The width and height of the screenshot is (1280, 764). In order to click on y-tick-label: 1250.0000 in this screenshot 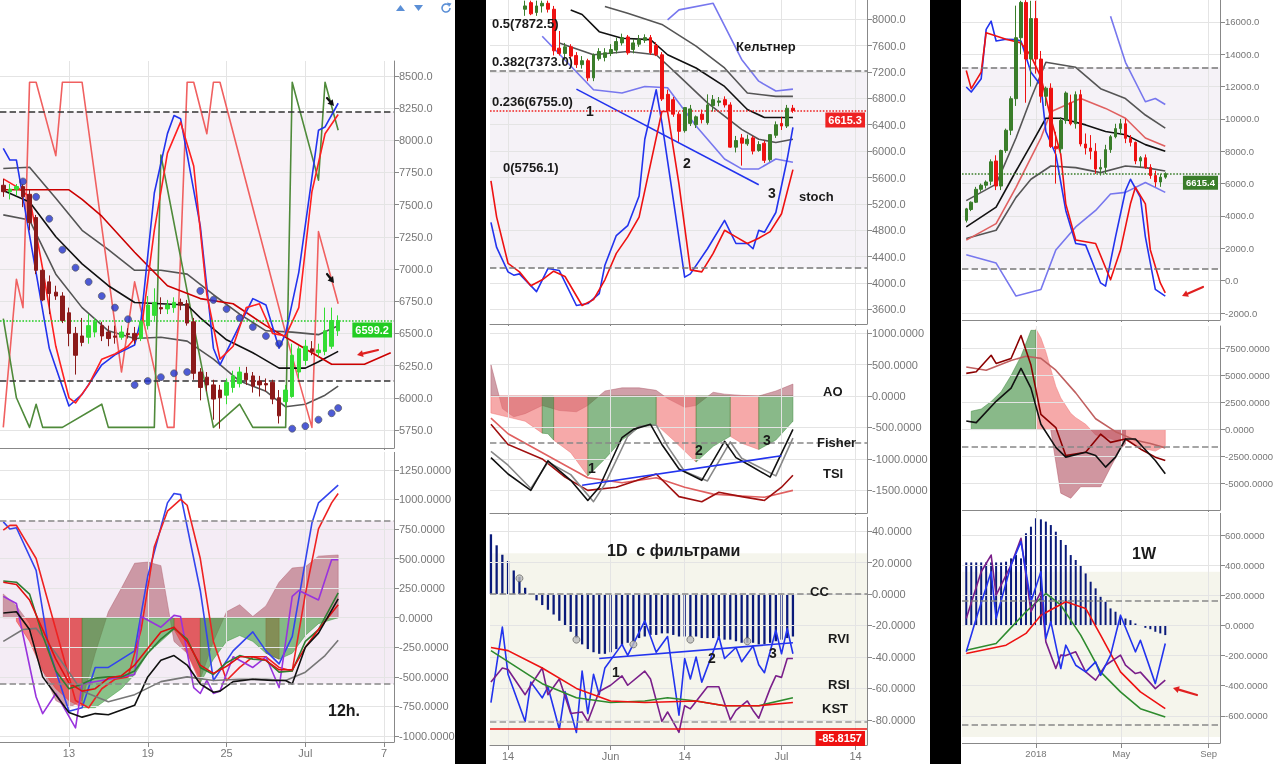, I will do `click(425, 469)`.